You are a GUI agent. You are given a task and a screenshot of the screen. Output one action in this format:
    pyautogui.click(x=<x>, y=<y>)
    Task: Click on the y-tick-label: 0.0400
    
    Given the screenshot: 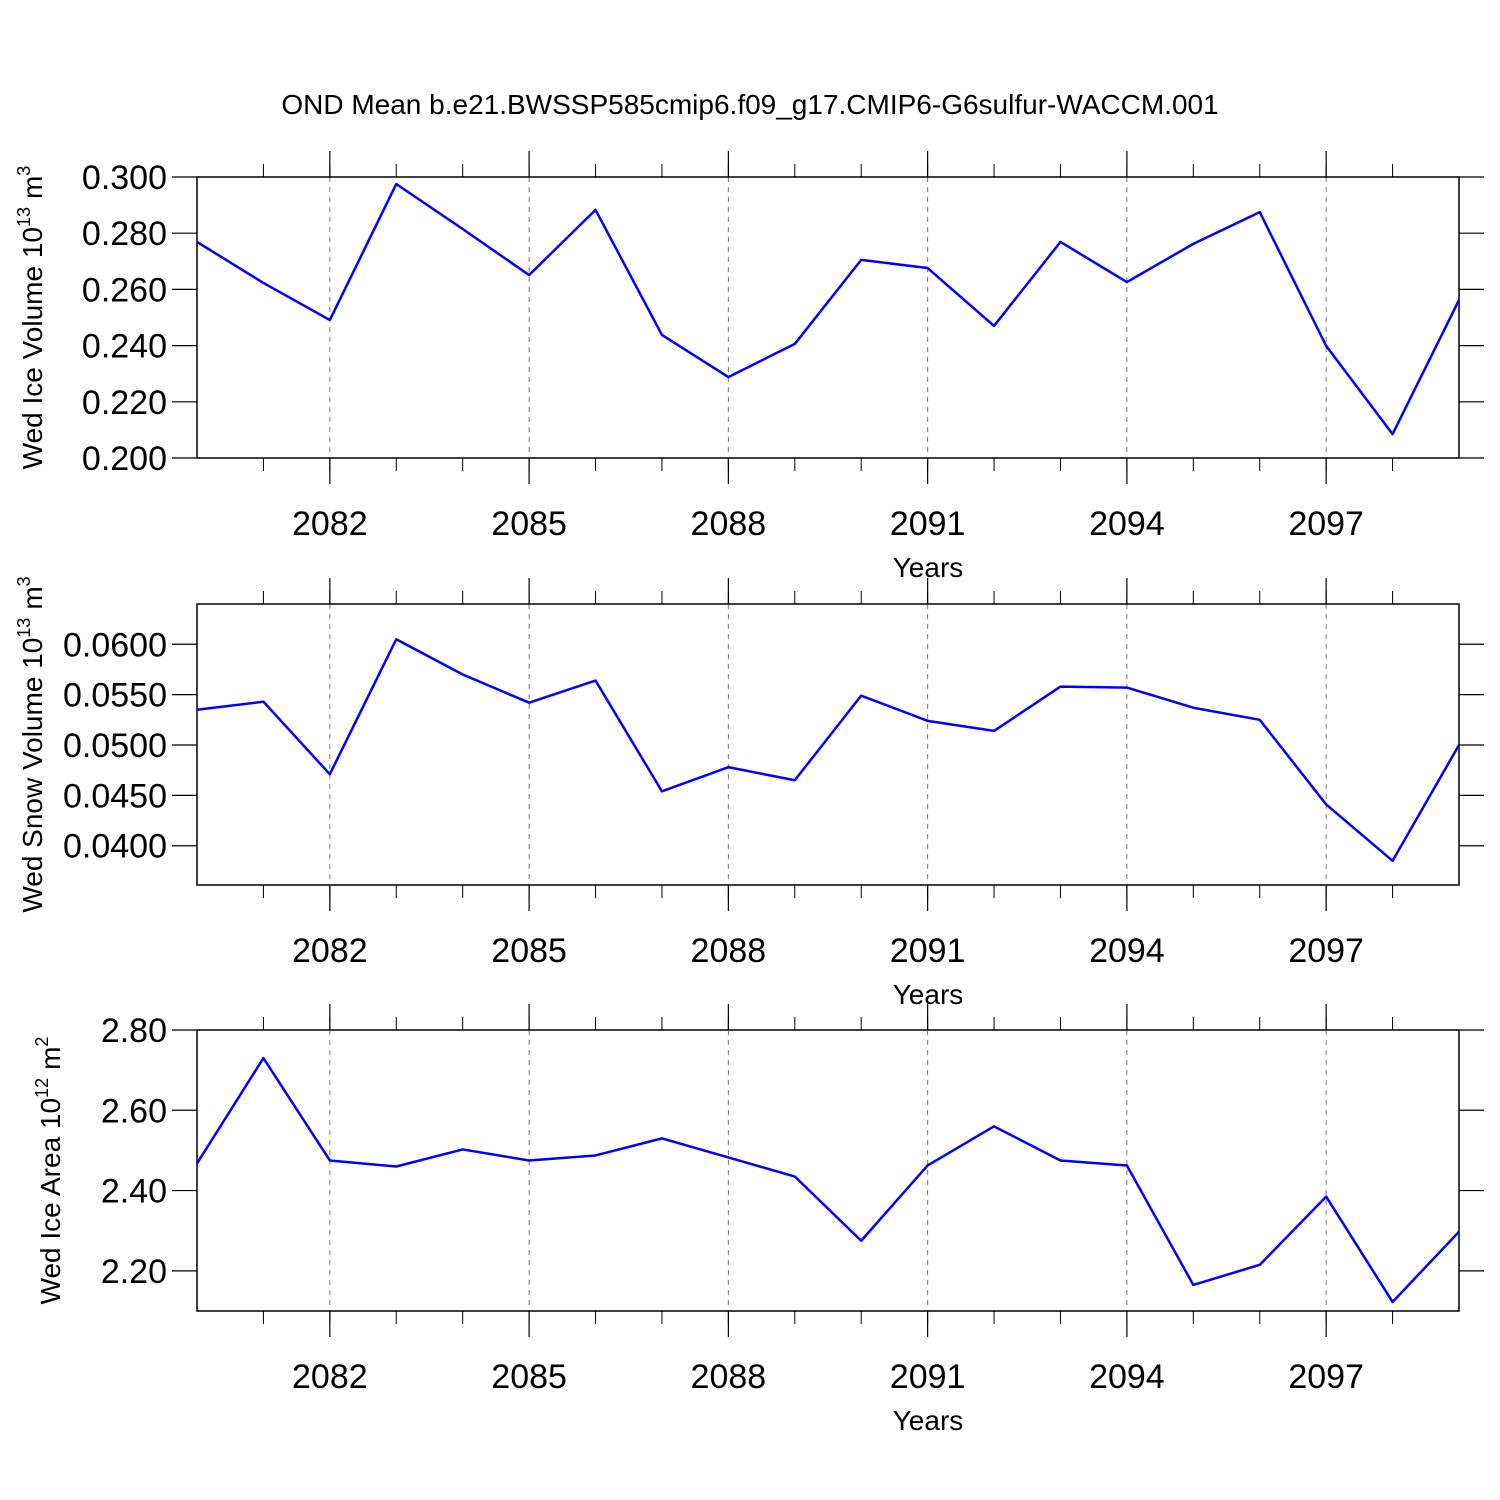 What is the action you would take?
    pyautogui.click(x=115, y=847)
    